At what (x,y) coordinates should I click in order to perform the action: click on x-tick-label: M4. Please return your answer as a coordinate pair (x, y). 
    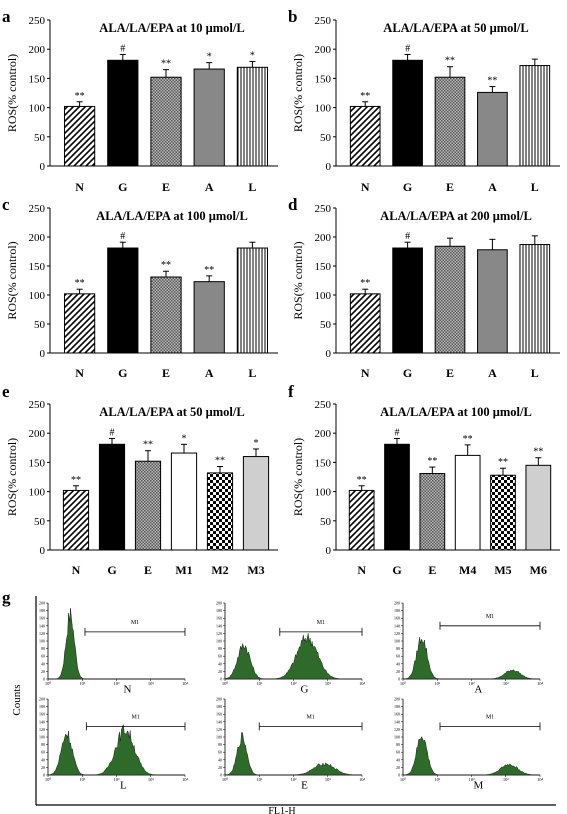
    Looking at the image, I should click on (467, 570).